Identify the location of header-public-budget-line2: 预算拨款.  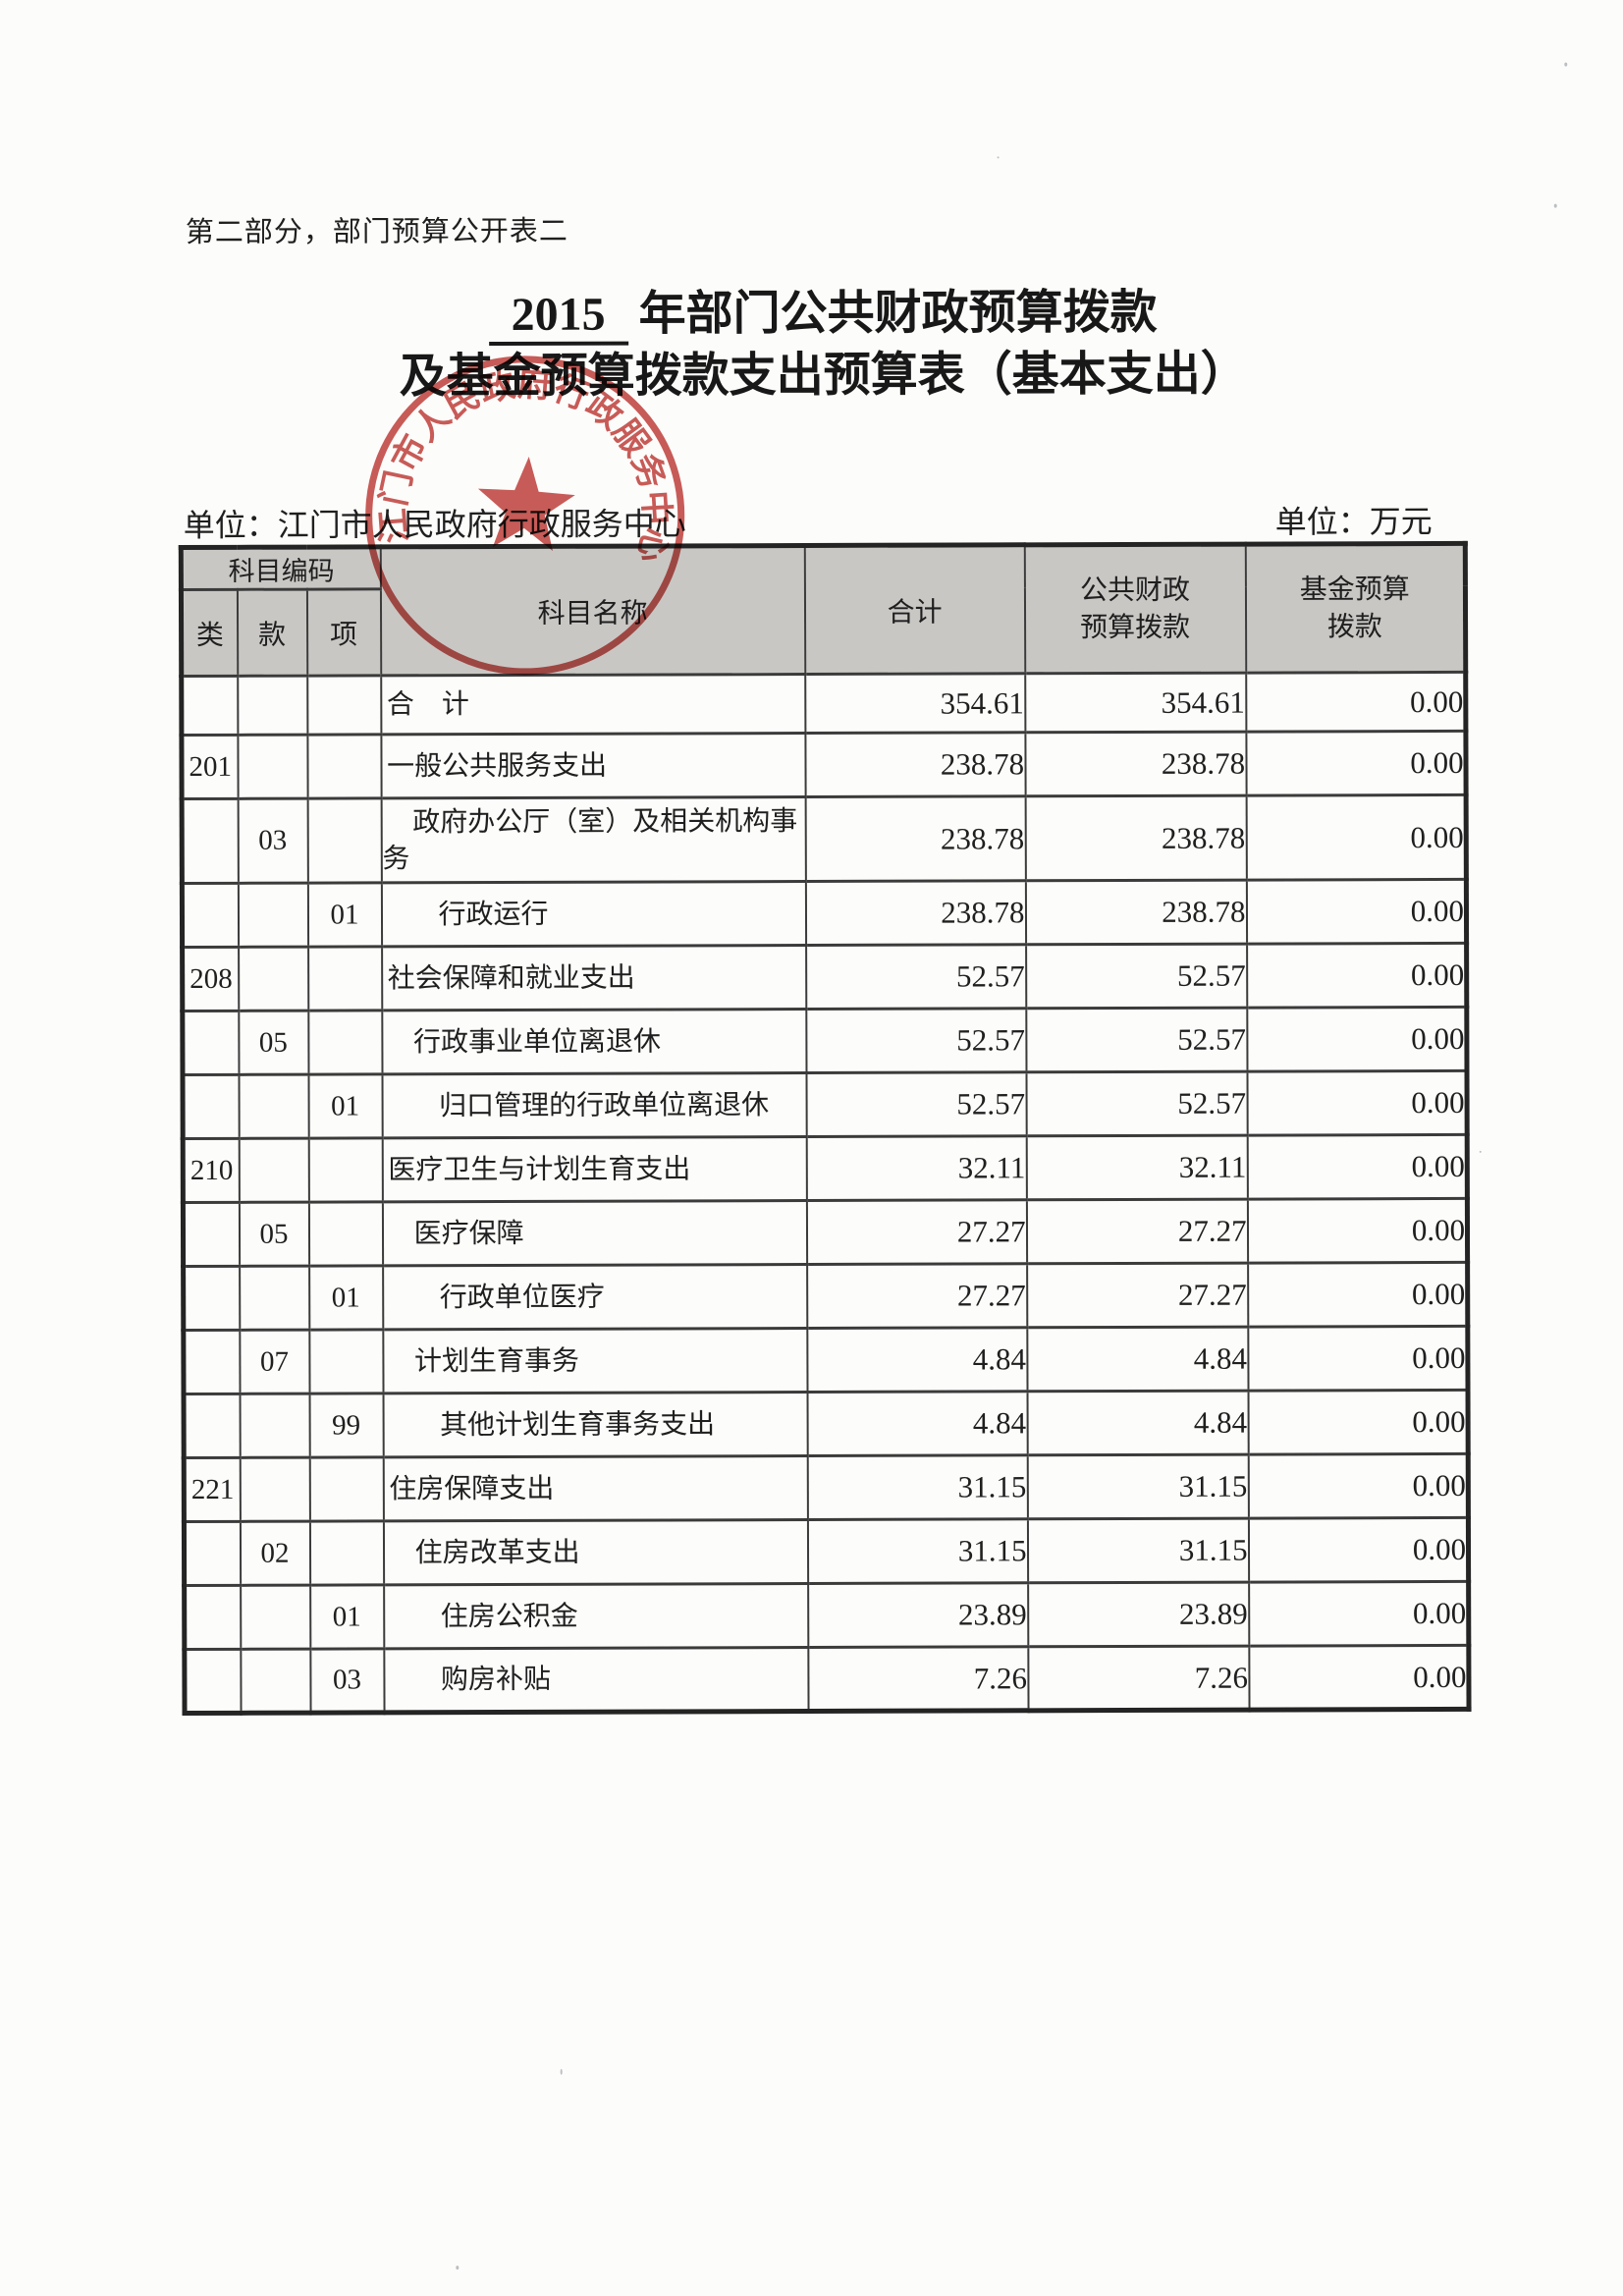
(1135, 627).